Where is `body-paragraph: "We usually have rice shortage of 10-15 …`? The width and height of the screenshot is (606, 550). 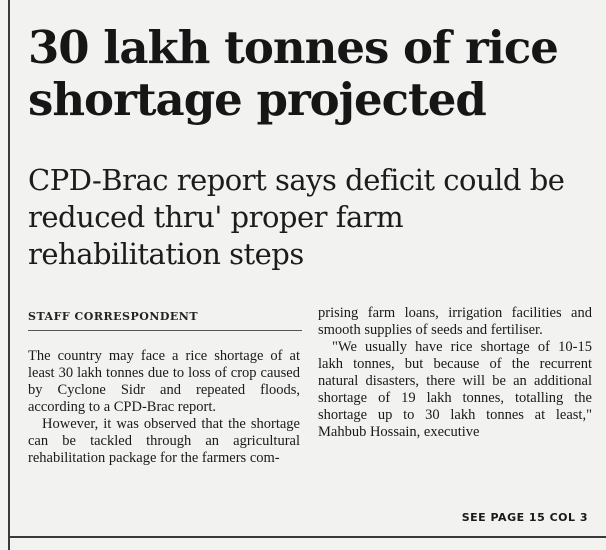 body-paragraph: "We usually have rice shortage of 10-15 … is located at coordinates (455, 389).